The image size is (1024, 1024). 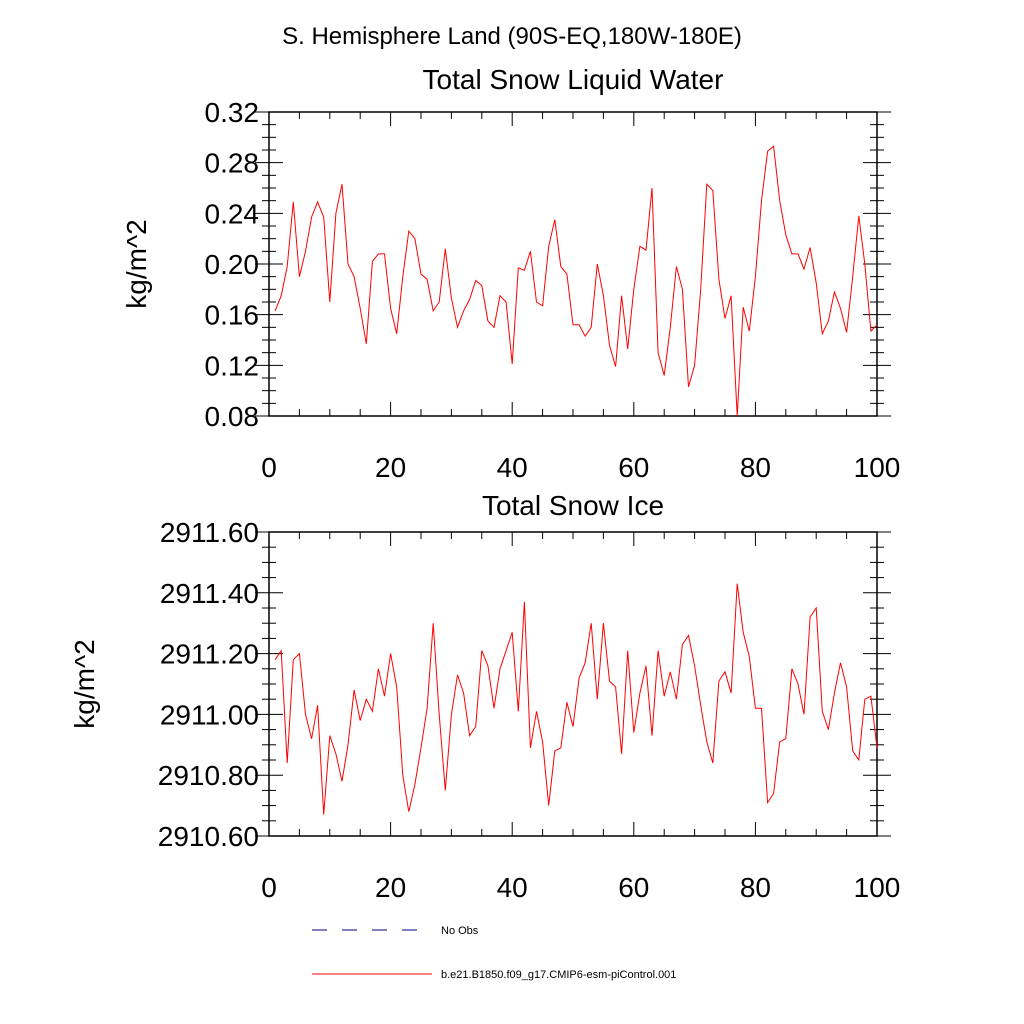 I want to click on series-line-model, so click(x=576, y=699).